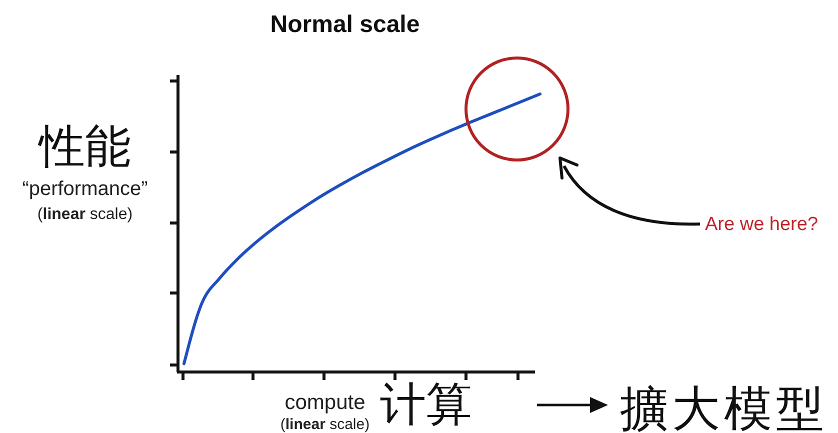  I want to click on x-axis-title: compute (linear scale) 计算, so click(376, 406).